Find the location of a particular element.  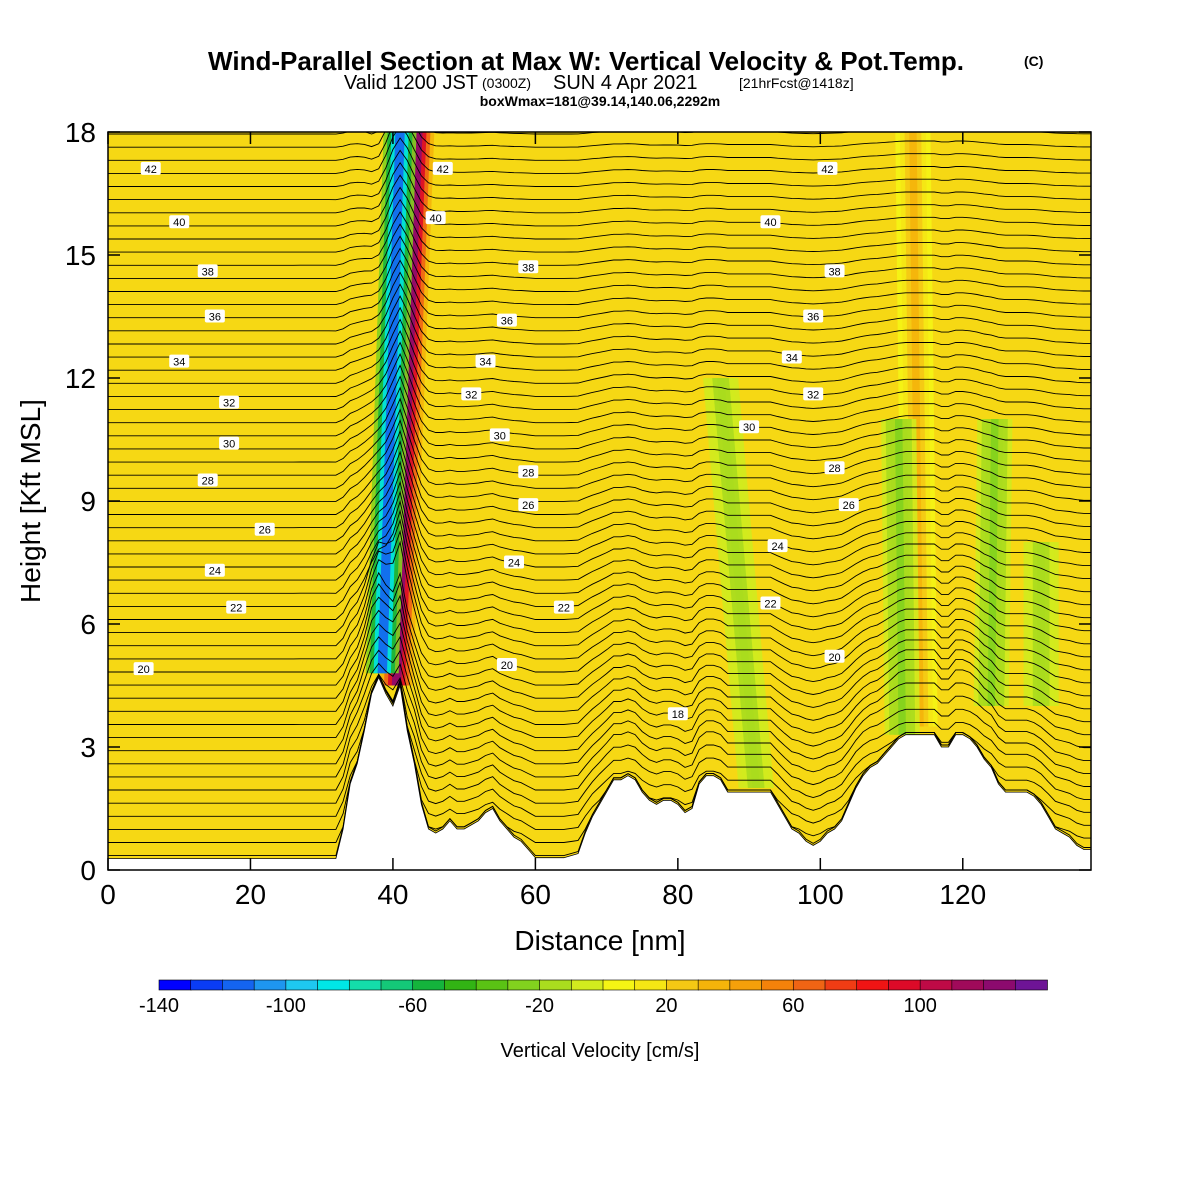

colorbar-tick-label: -20 is located at coordinates (539, 1006).